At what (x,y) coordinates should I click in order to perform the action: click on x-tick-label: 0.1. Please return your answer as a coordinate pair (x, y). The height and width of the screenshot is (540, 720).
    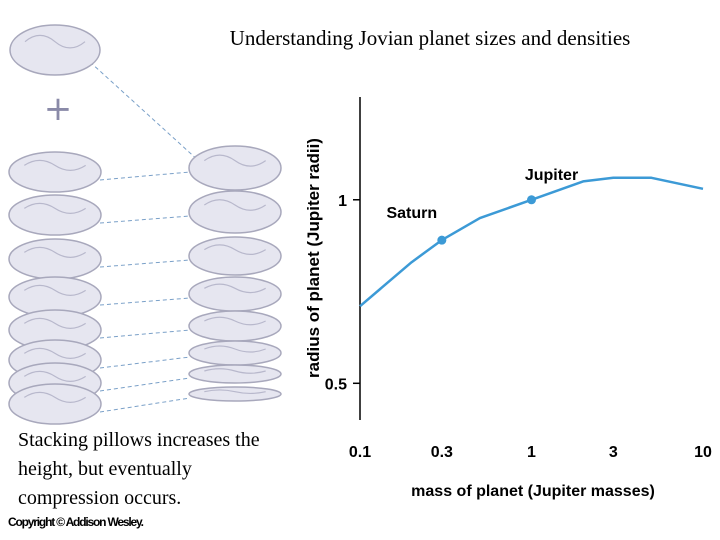
    Looking at the image, I should click on (360, 452).